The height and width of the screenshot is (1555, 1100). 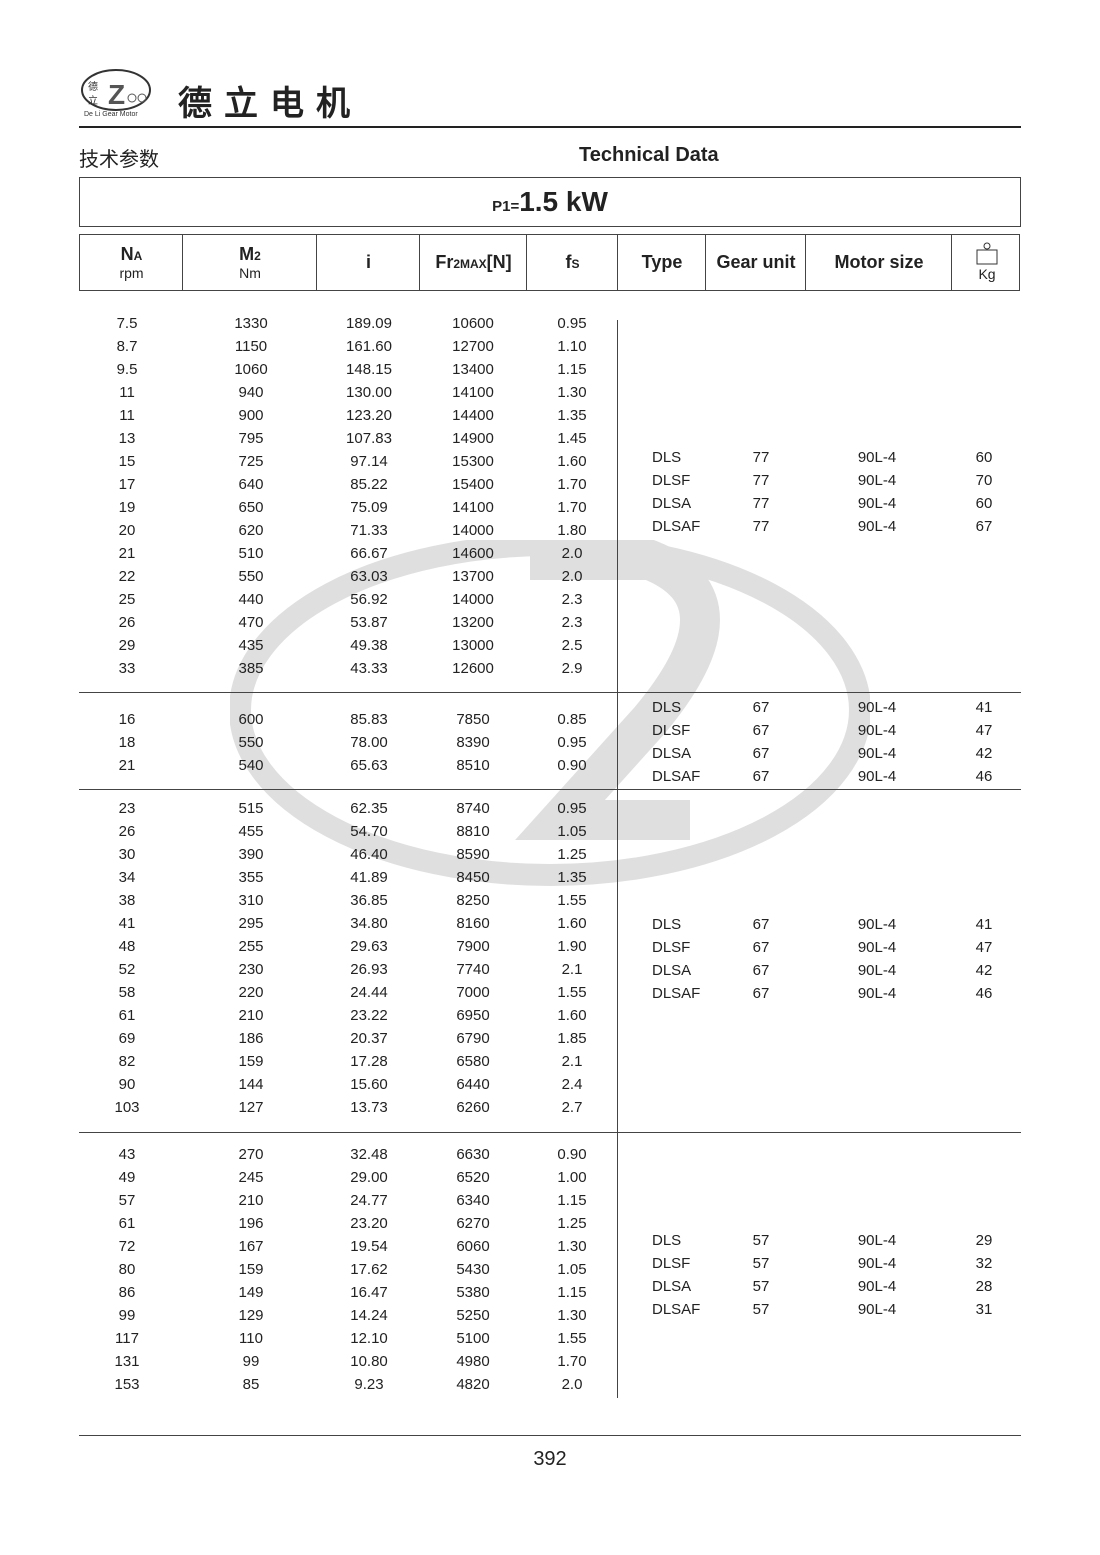 What do you see at coordinates (251, 507) in the screenshot?
I see `torque-cell: 650` at bounding box center [251, 507].